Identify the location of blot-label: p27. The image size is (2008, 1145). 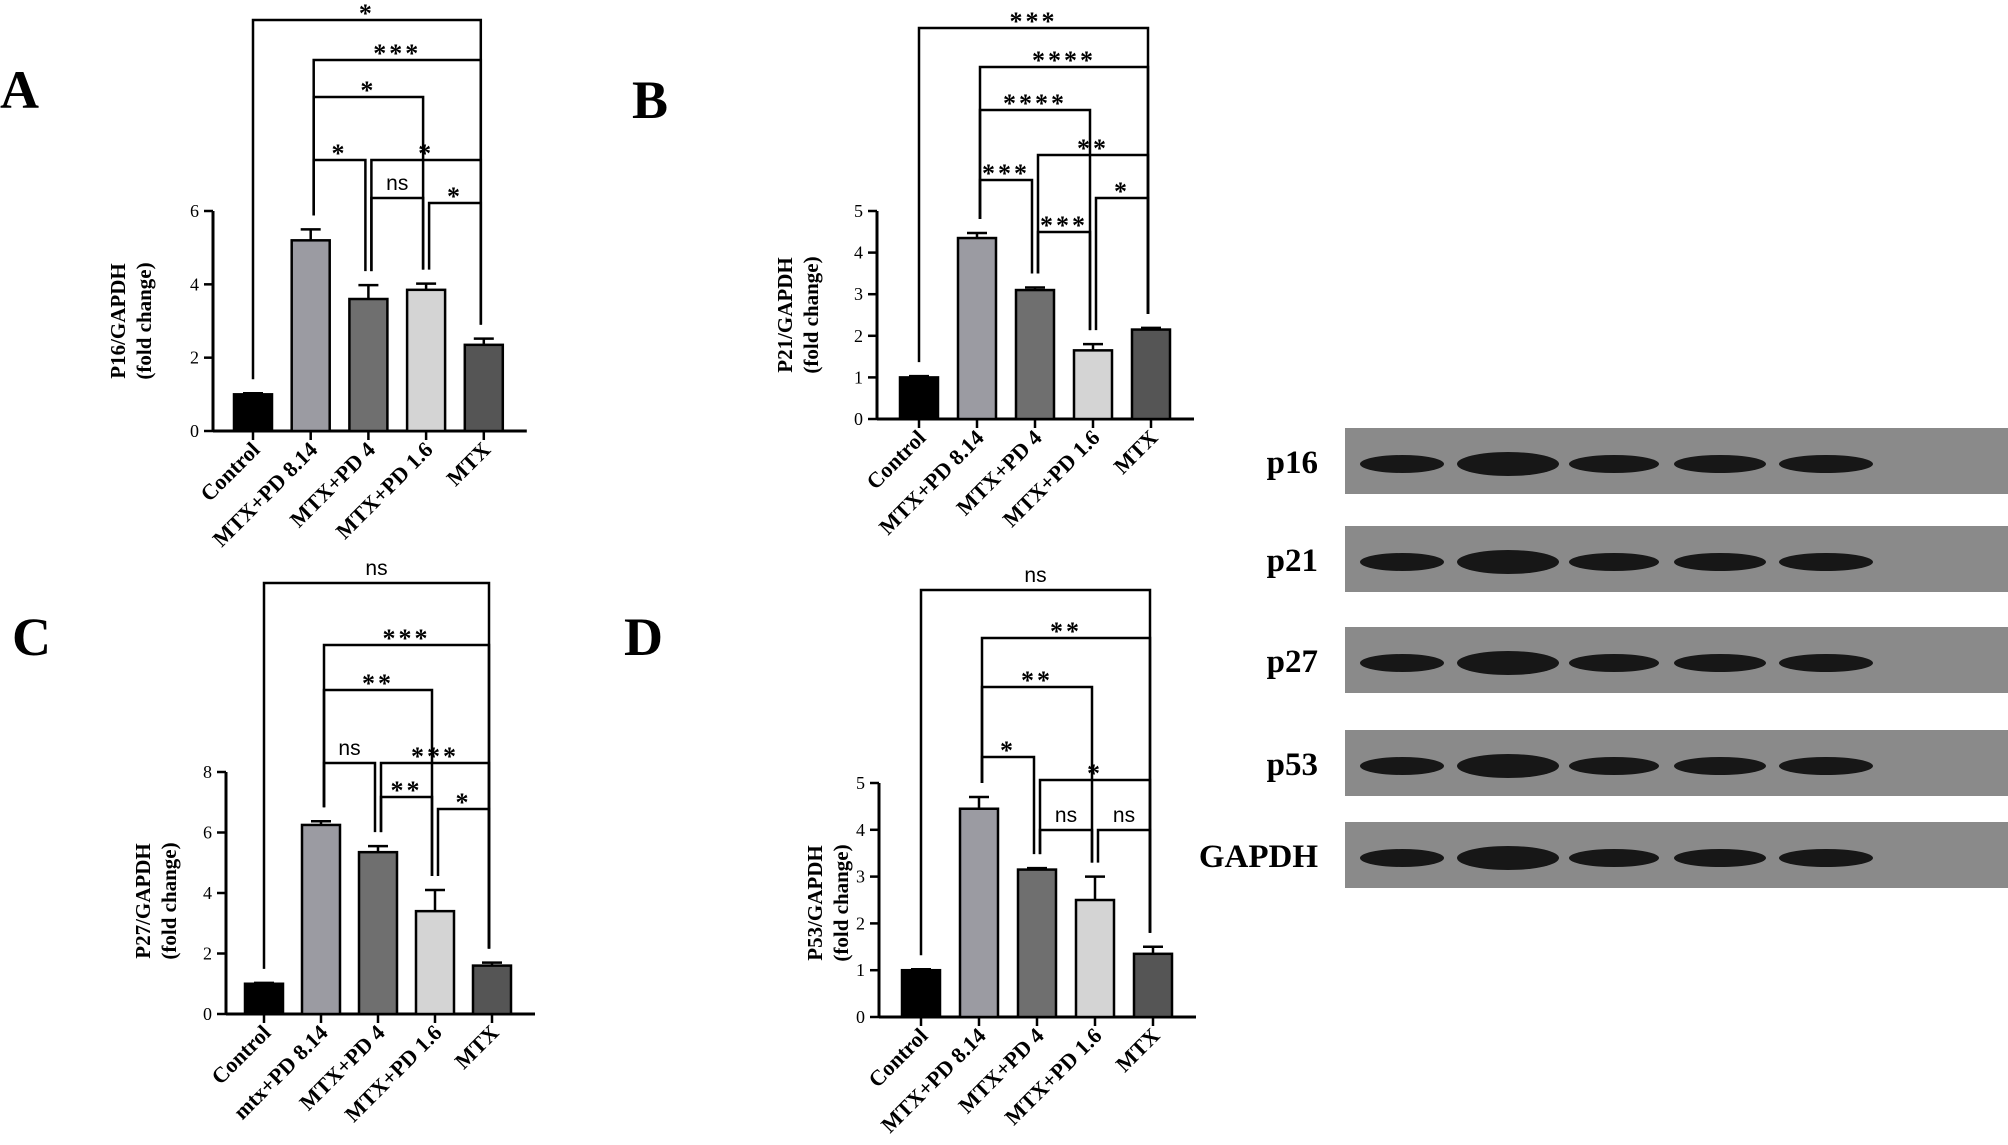
(1292, 662).